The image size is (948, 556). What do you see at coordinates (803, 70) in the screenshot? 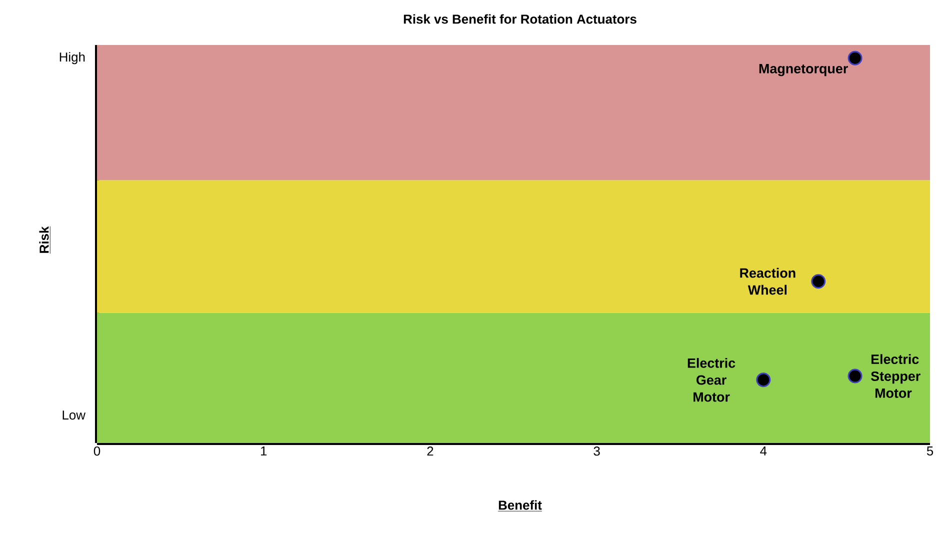
I see `annotation: Magnetorquer` at bounding box center [803, 70].